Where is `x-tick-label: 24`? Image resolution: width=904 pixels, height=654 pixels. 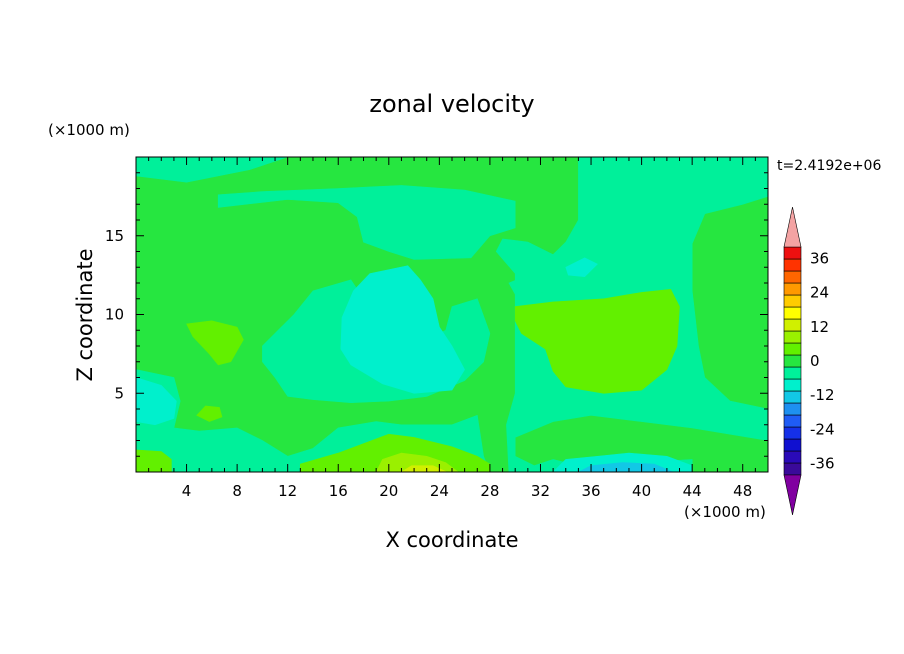
x-tick-label: 24 is located at coordinates (439, 491).